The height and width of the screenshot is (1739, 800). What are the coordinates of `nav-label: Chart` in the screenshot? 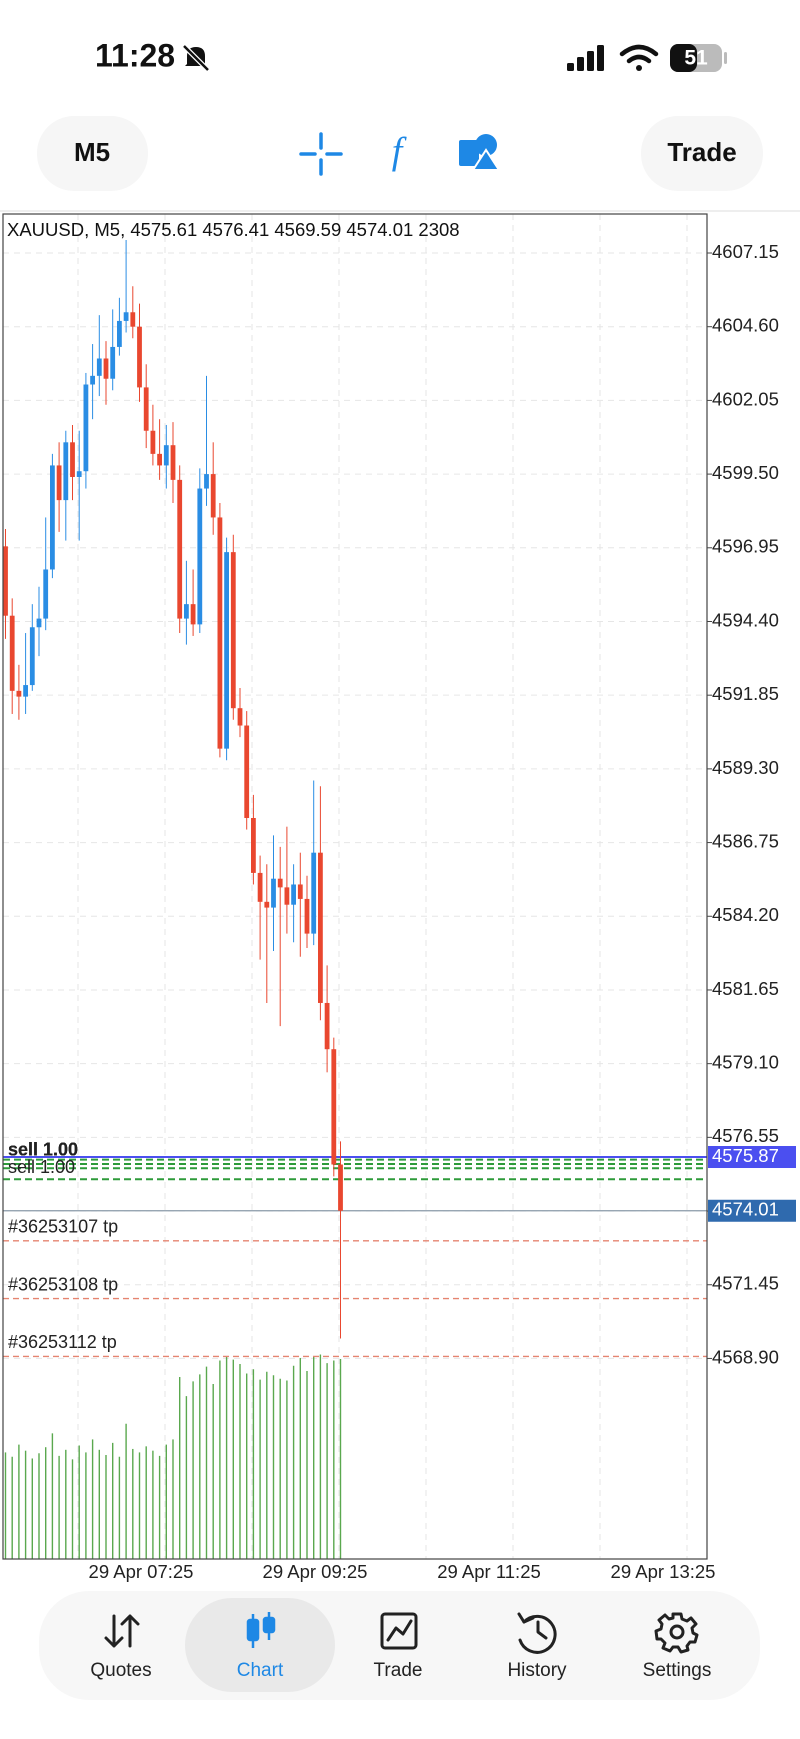 It's located at (260, 1670).